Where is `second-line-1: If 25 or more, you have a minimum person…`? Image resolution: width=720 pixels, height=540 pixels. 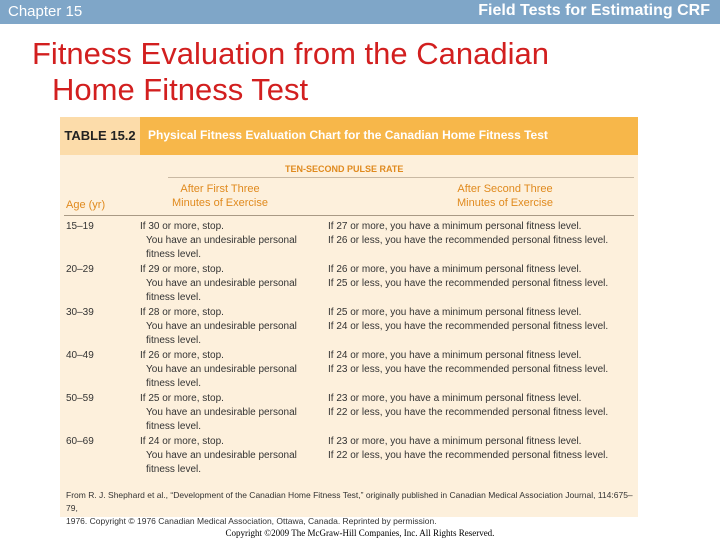 second-line-1: If 25 or more, you have a minimum person… is located at coordinates (455, 312).